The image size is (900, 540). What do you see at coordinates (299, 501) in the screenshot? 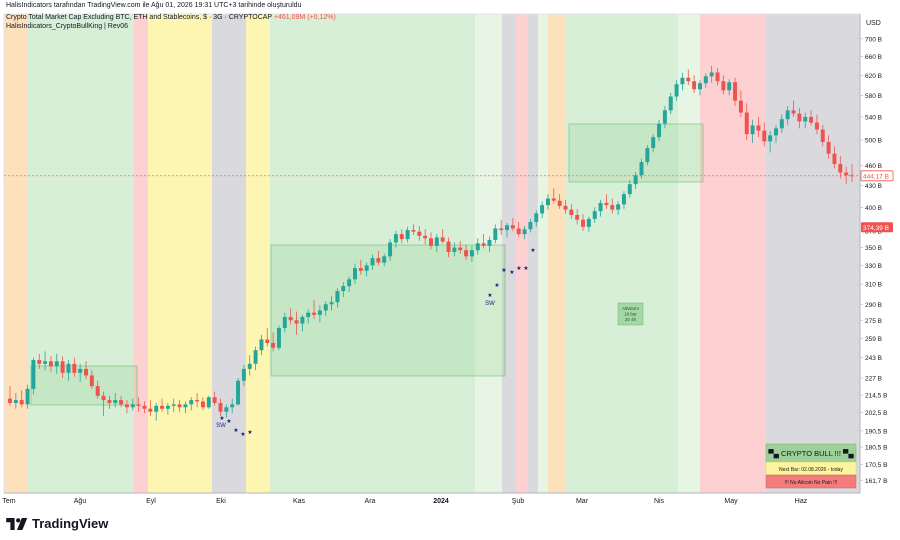
I see `x-tick-label: Kas` at bounding box center [299, 501].